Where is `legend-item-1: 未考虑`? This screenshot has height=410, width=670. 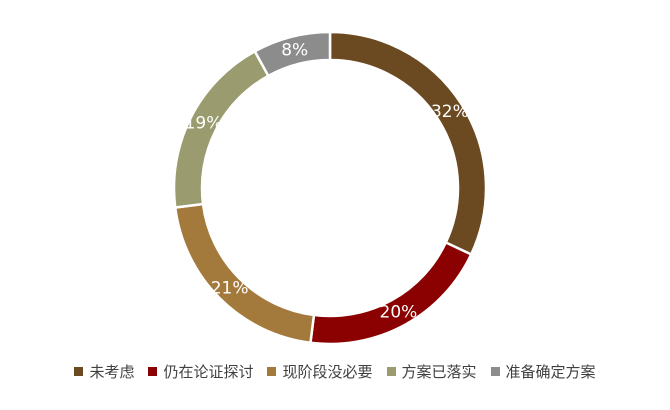 legend-item-1: 未考虑 is located at coordinates (104, 371).